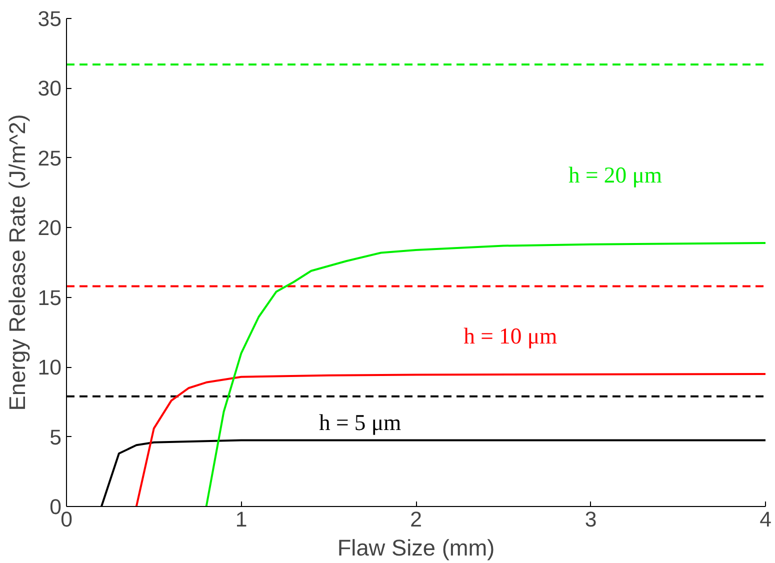 The image size is (775, 563). Describe the element at coordinates (50, 228) in the screenshot. I see `y-tick-label: 20` at that location.